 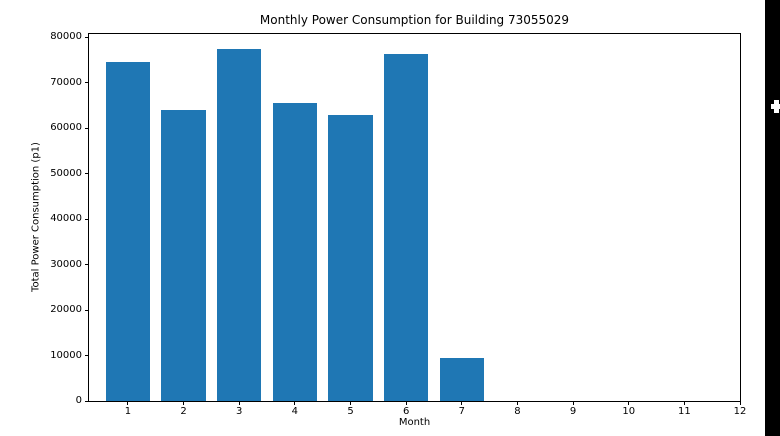 What do you see at coordinates (629, 411) in the screenshot?
I see `x-tick-label: 10` at bounding box center [629, 411].